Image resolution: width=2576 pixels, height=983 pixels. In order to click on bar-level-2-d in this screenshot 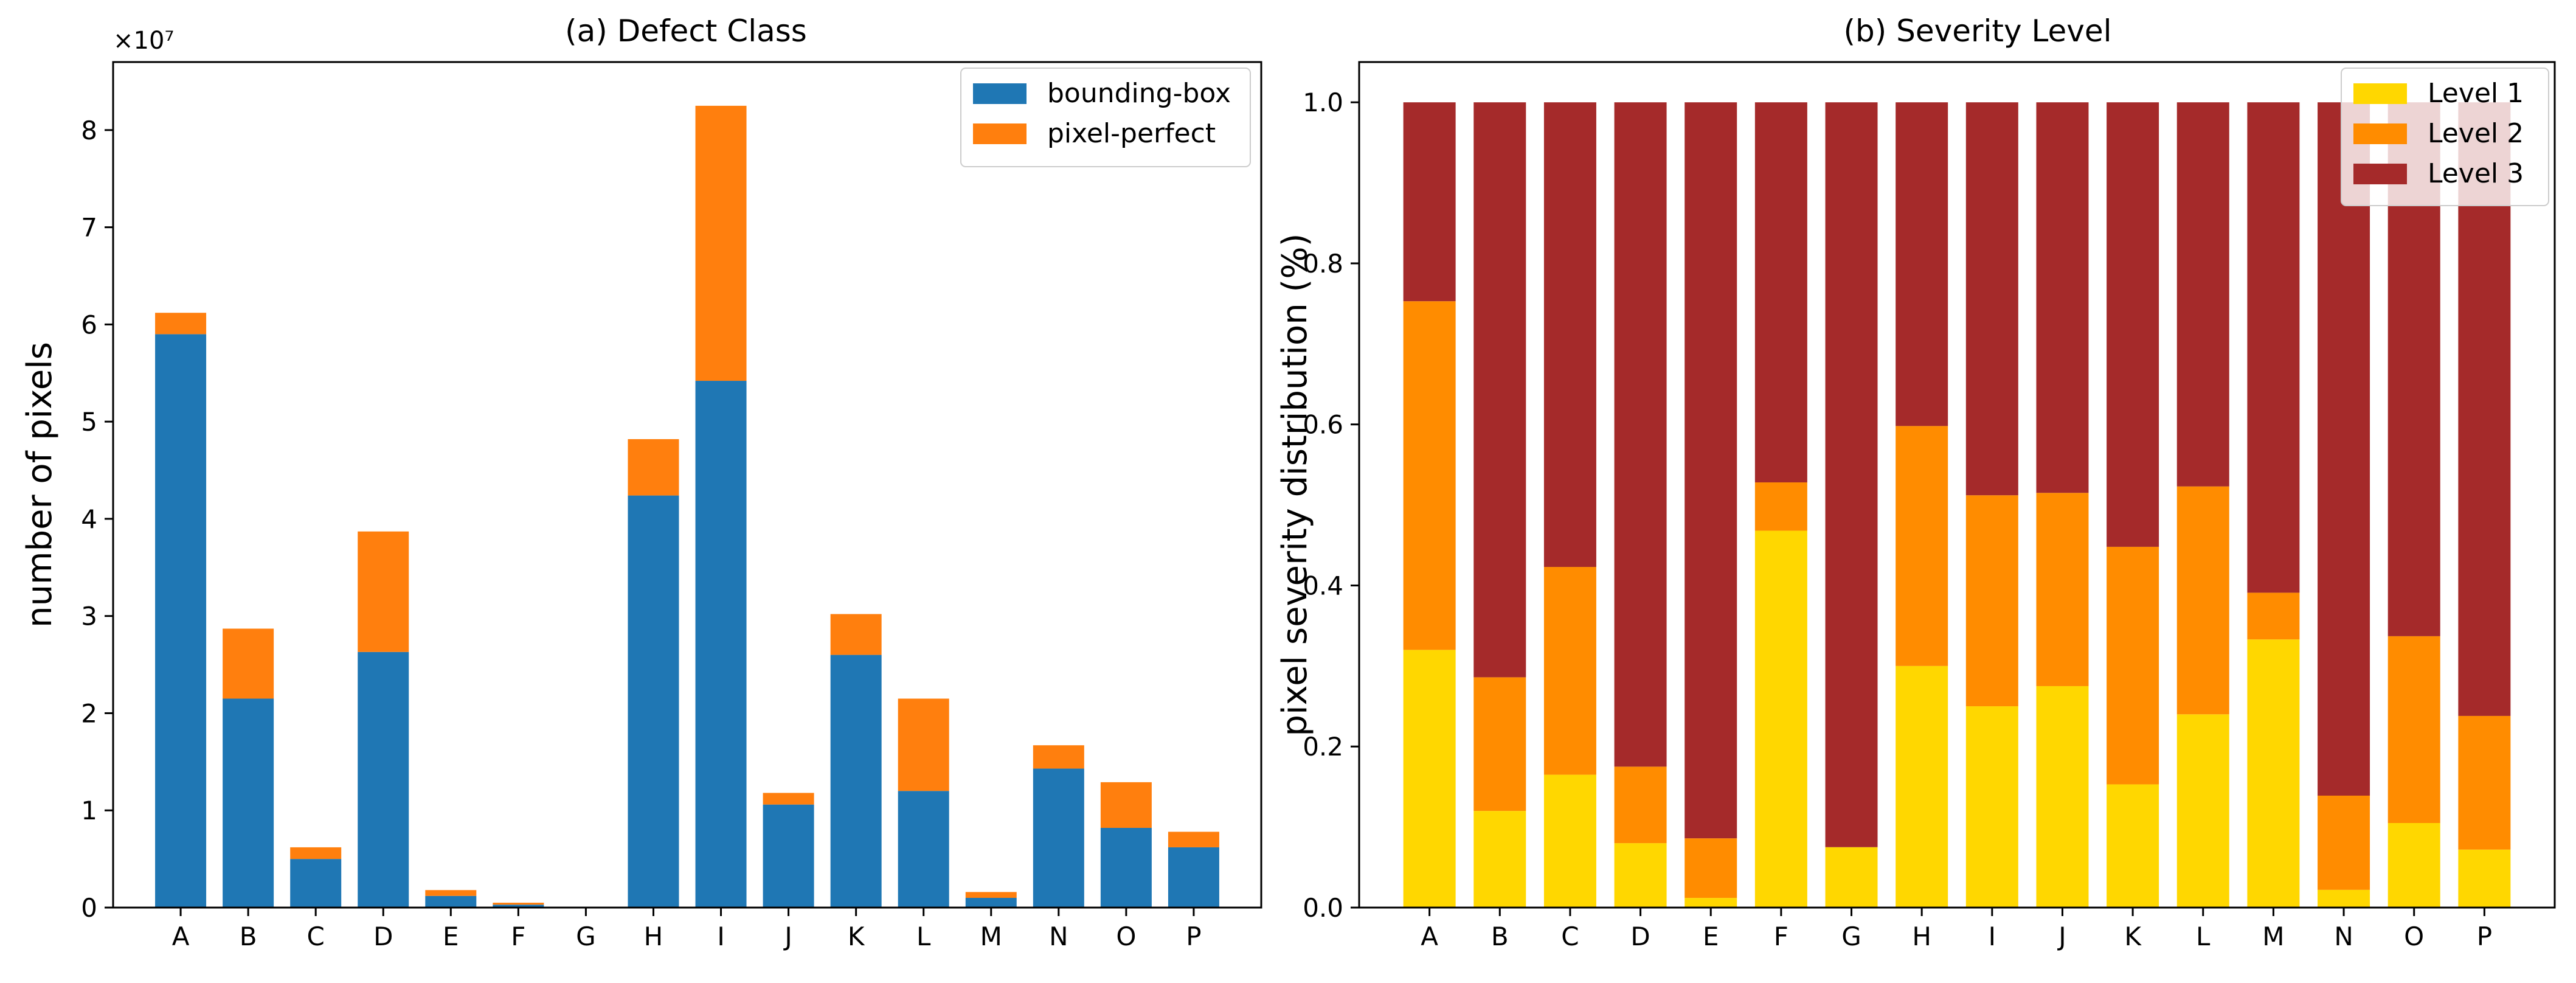, I will do `click(1640, 805)`.